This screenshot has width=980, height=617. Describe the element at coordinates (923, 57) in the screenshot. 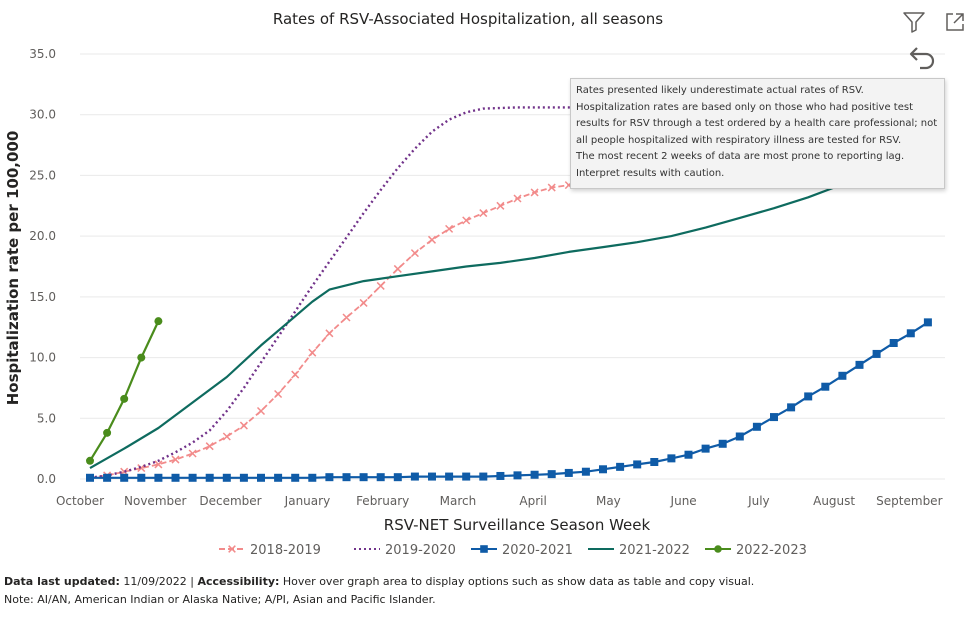

I see `back-arrow-icon` at that location.